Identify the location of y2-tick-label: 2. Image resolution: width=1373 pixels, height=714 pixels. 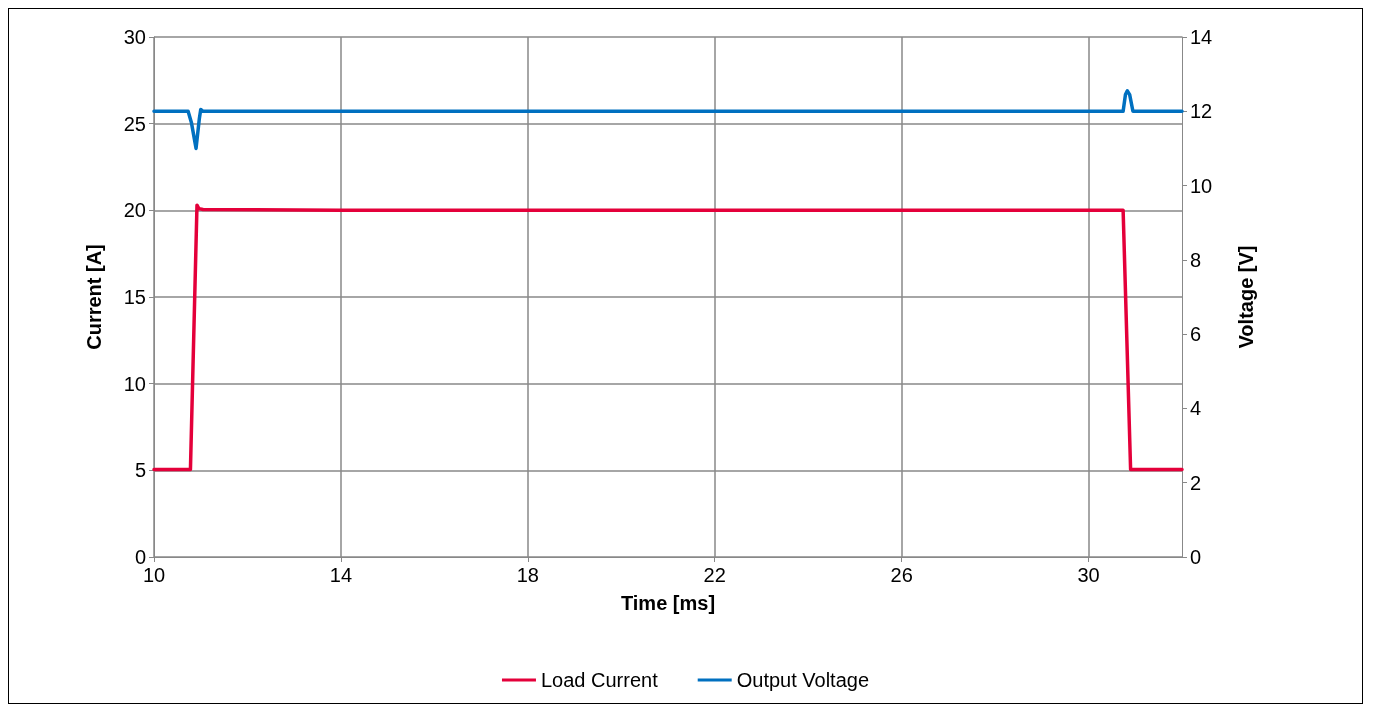
(1196, 482).